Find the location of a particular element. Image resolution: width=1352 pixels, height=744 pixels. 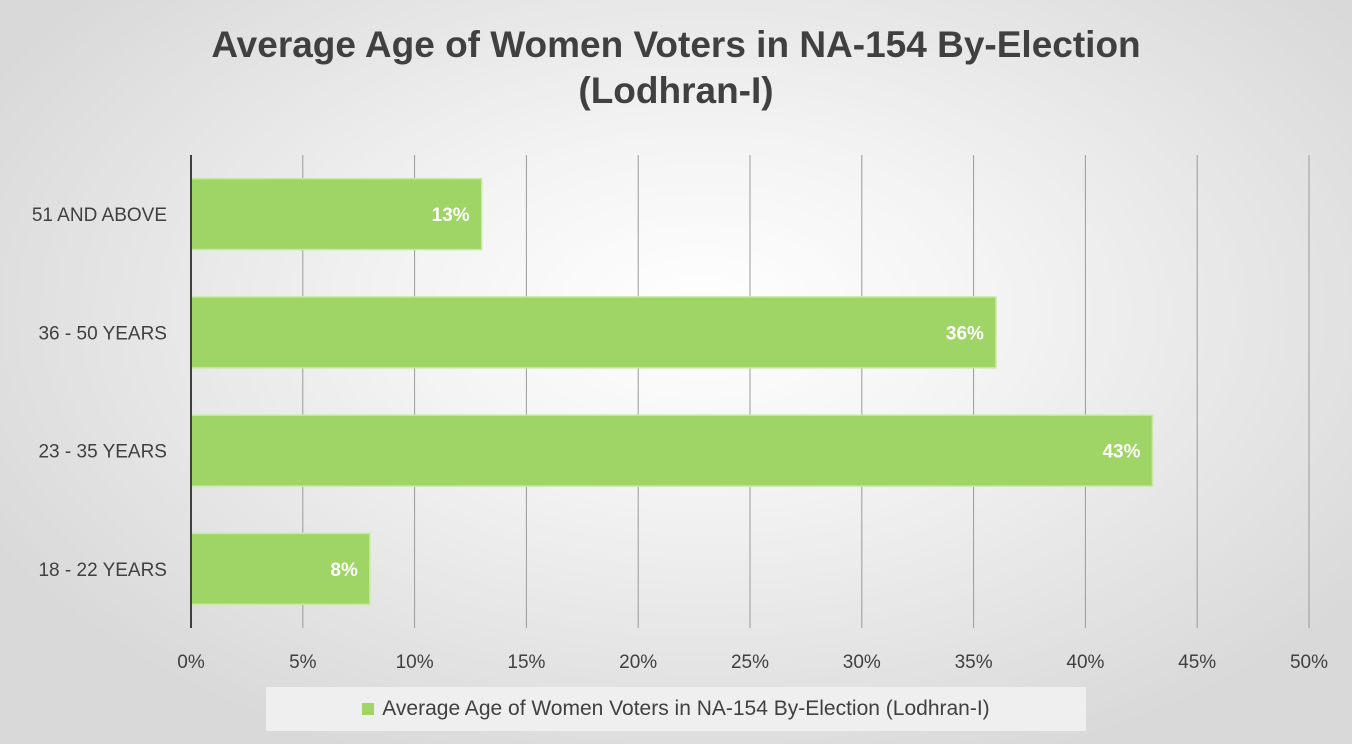

x-tick-label: 45% is located at coordinates (1197, 662).